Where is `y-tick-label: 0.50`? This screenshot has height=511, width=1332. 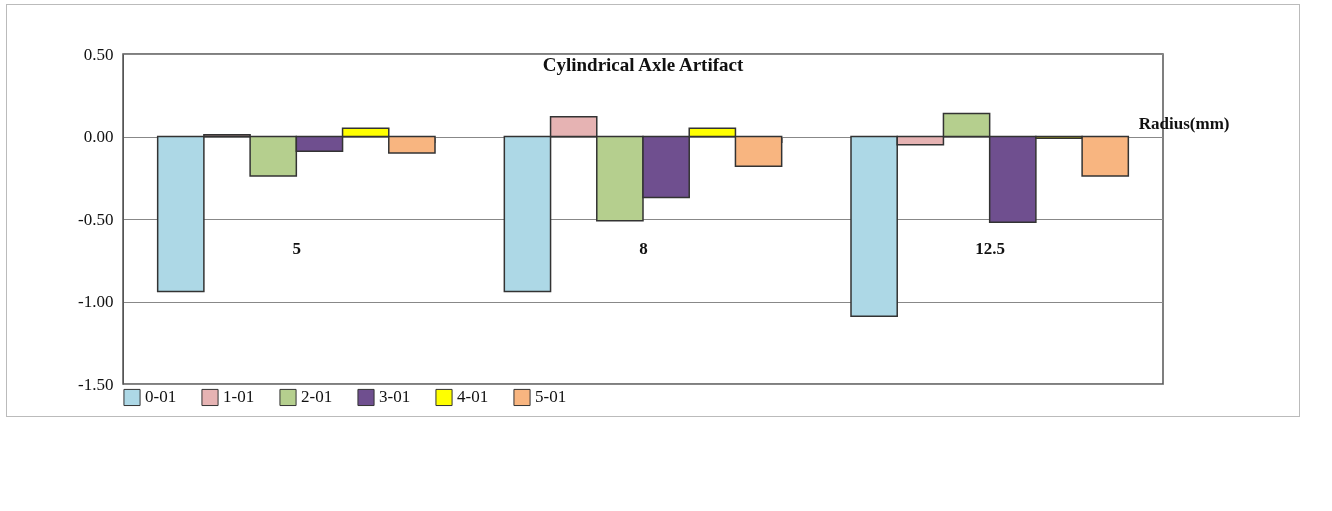
y-tick-label: 0.50 is located at coordinates (98, 54).